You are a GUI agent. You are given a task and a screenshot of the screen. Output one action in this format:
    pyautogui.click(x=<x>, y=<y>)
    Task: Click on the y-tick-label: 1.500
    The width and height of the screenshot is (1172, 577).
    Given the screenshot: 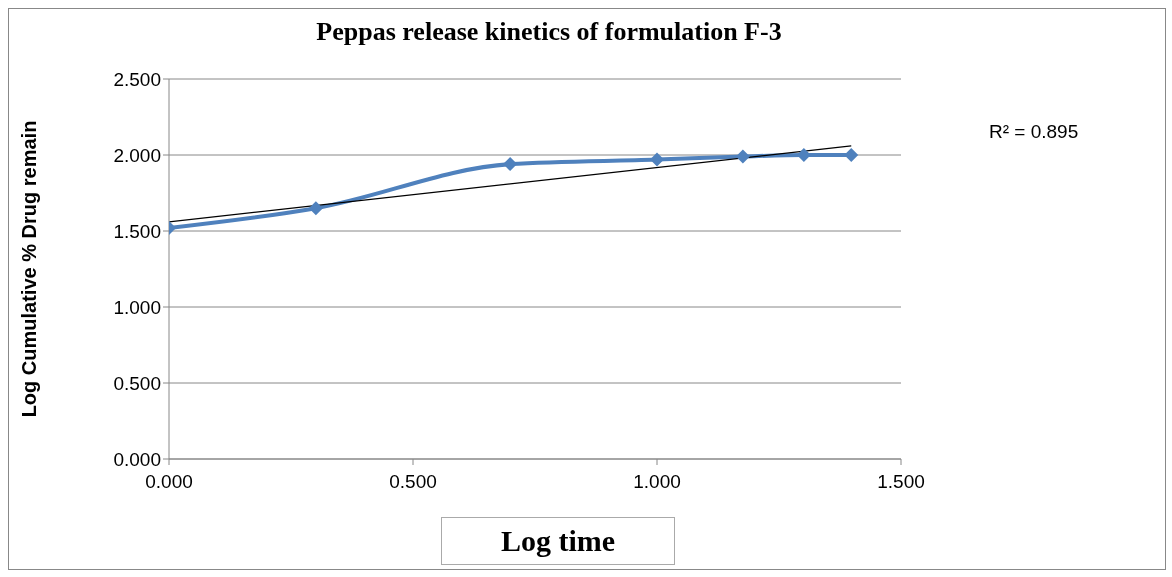 What is the action you would take?
    pyautogui.click(x=137, y=231)
    